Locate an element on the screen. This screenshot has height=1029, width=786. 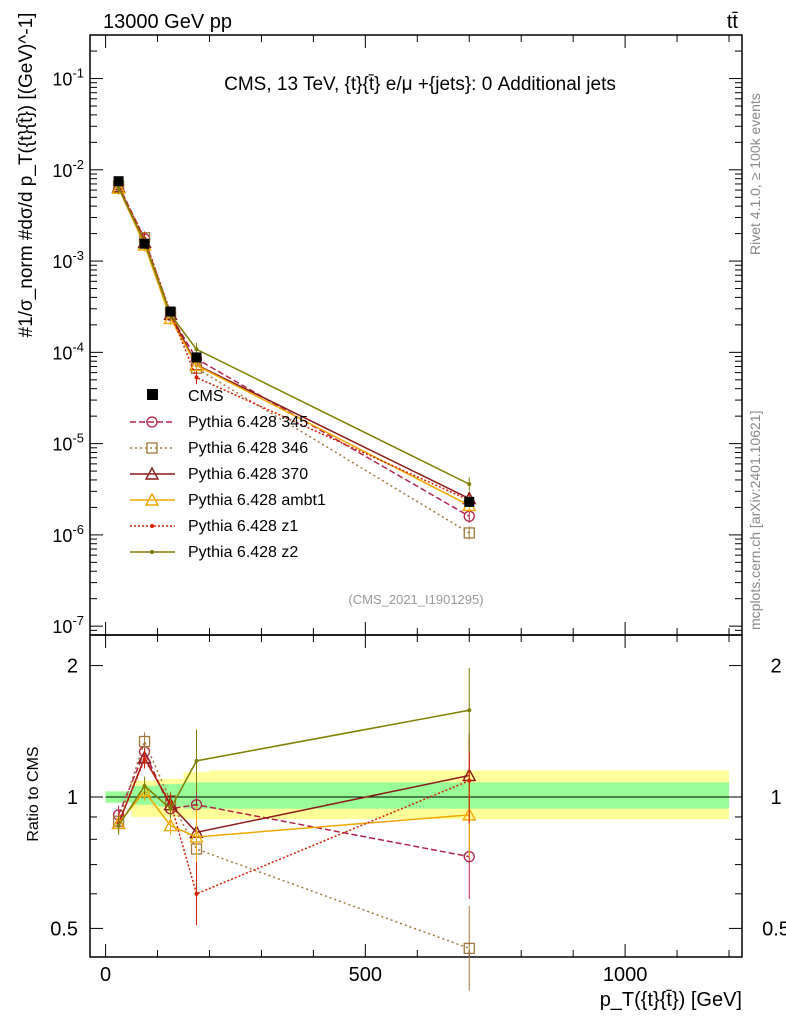
x-tick-label: 1000 is located at coordinates (625, 975).